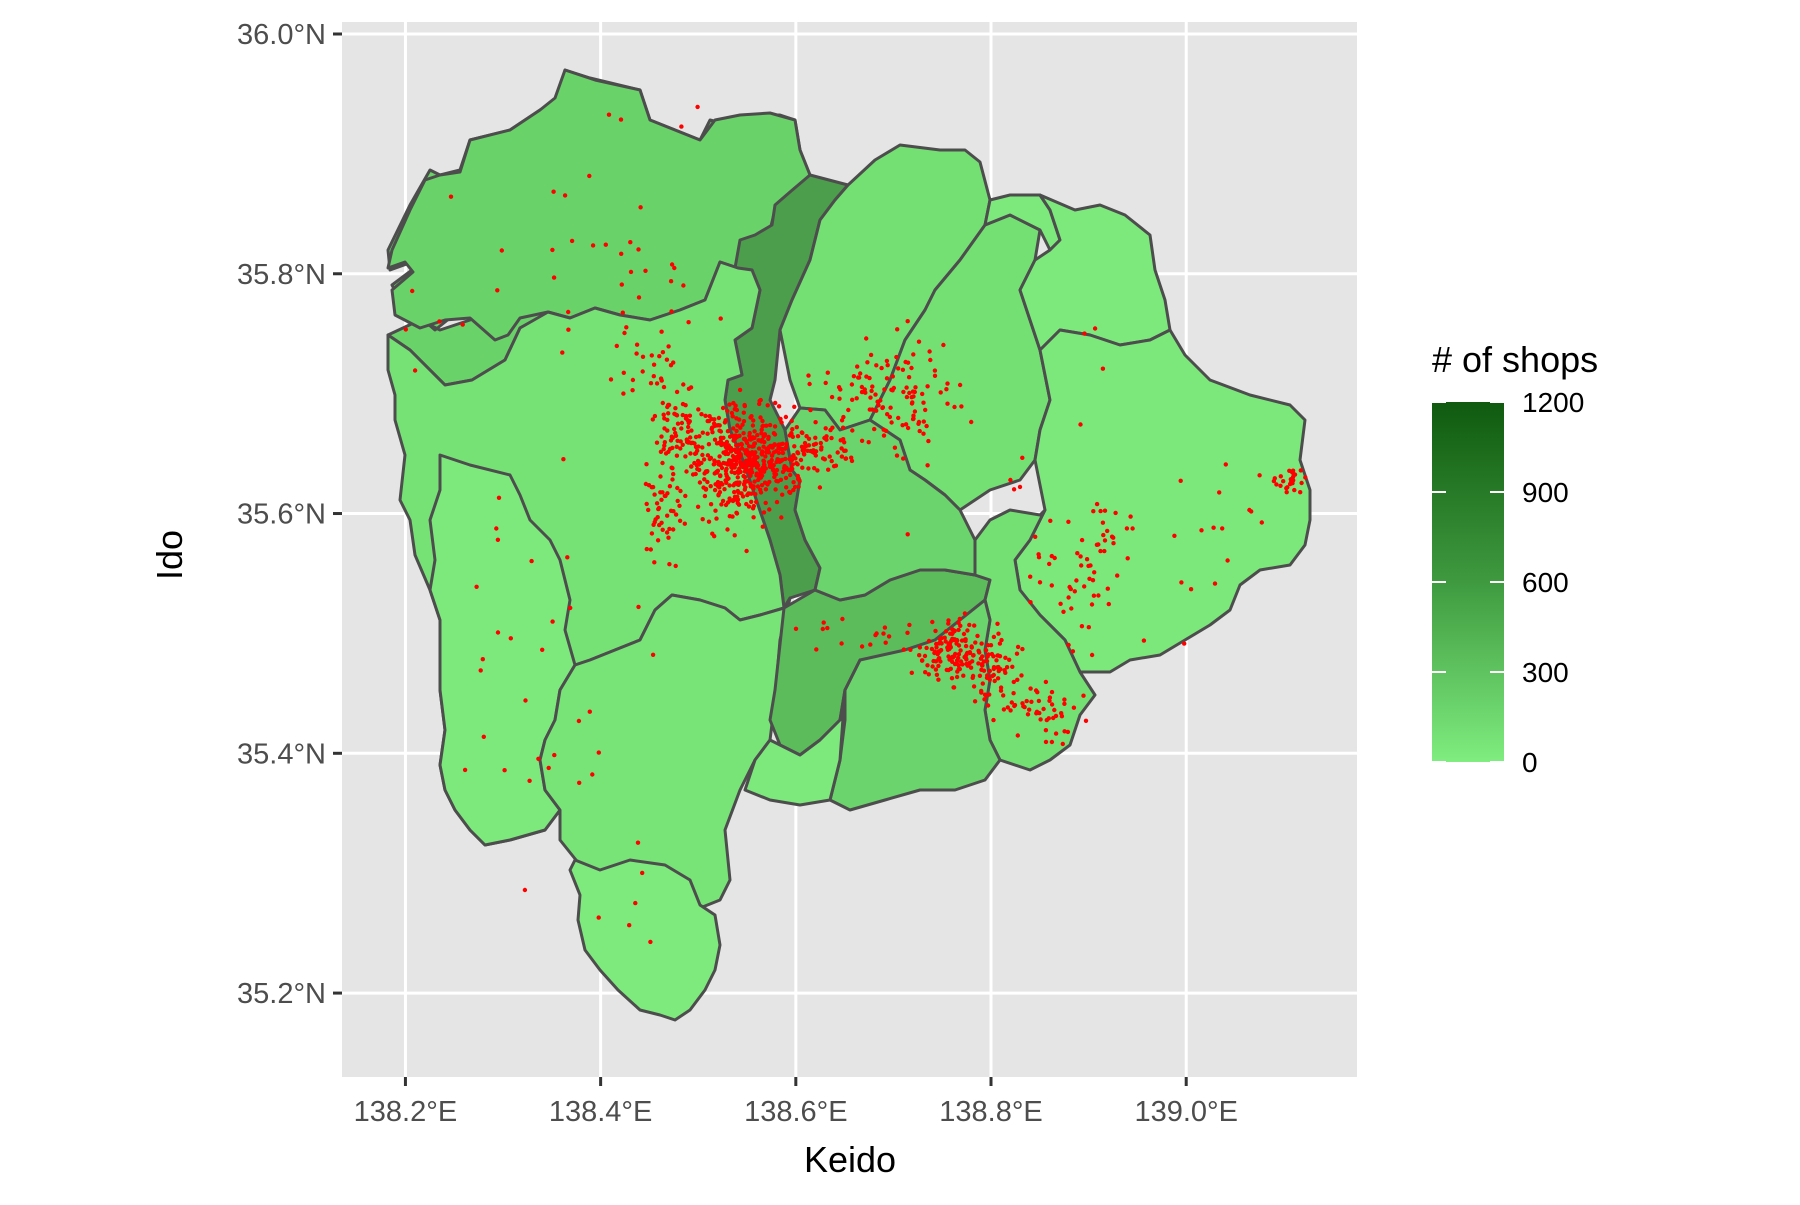  Describe the element at coordinates (281, 275) in the screenshot. I see `y-tick-label-35.8: 35.8°N` at that location.